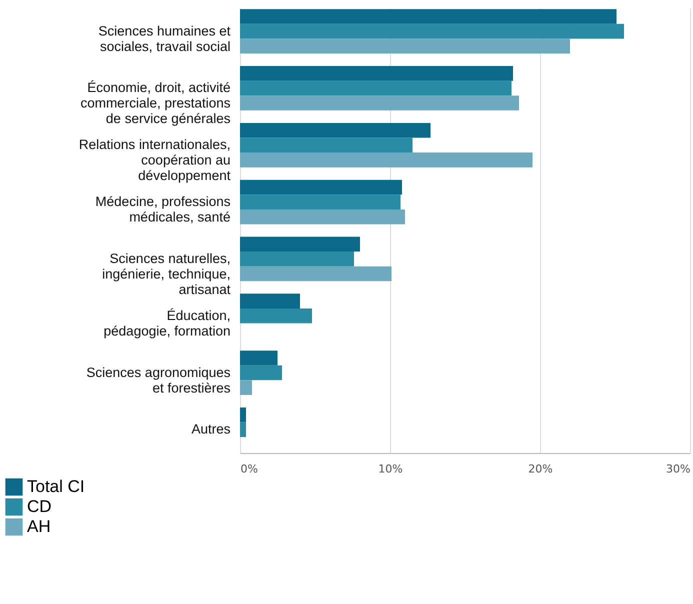 The image size is (693, 604). What do you see at coordinates (167, 323) in the screenshot?
I see `y-tick-label: Éducation, pédagogie, formation` at bounding box center [167, 323].